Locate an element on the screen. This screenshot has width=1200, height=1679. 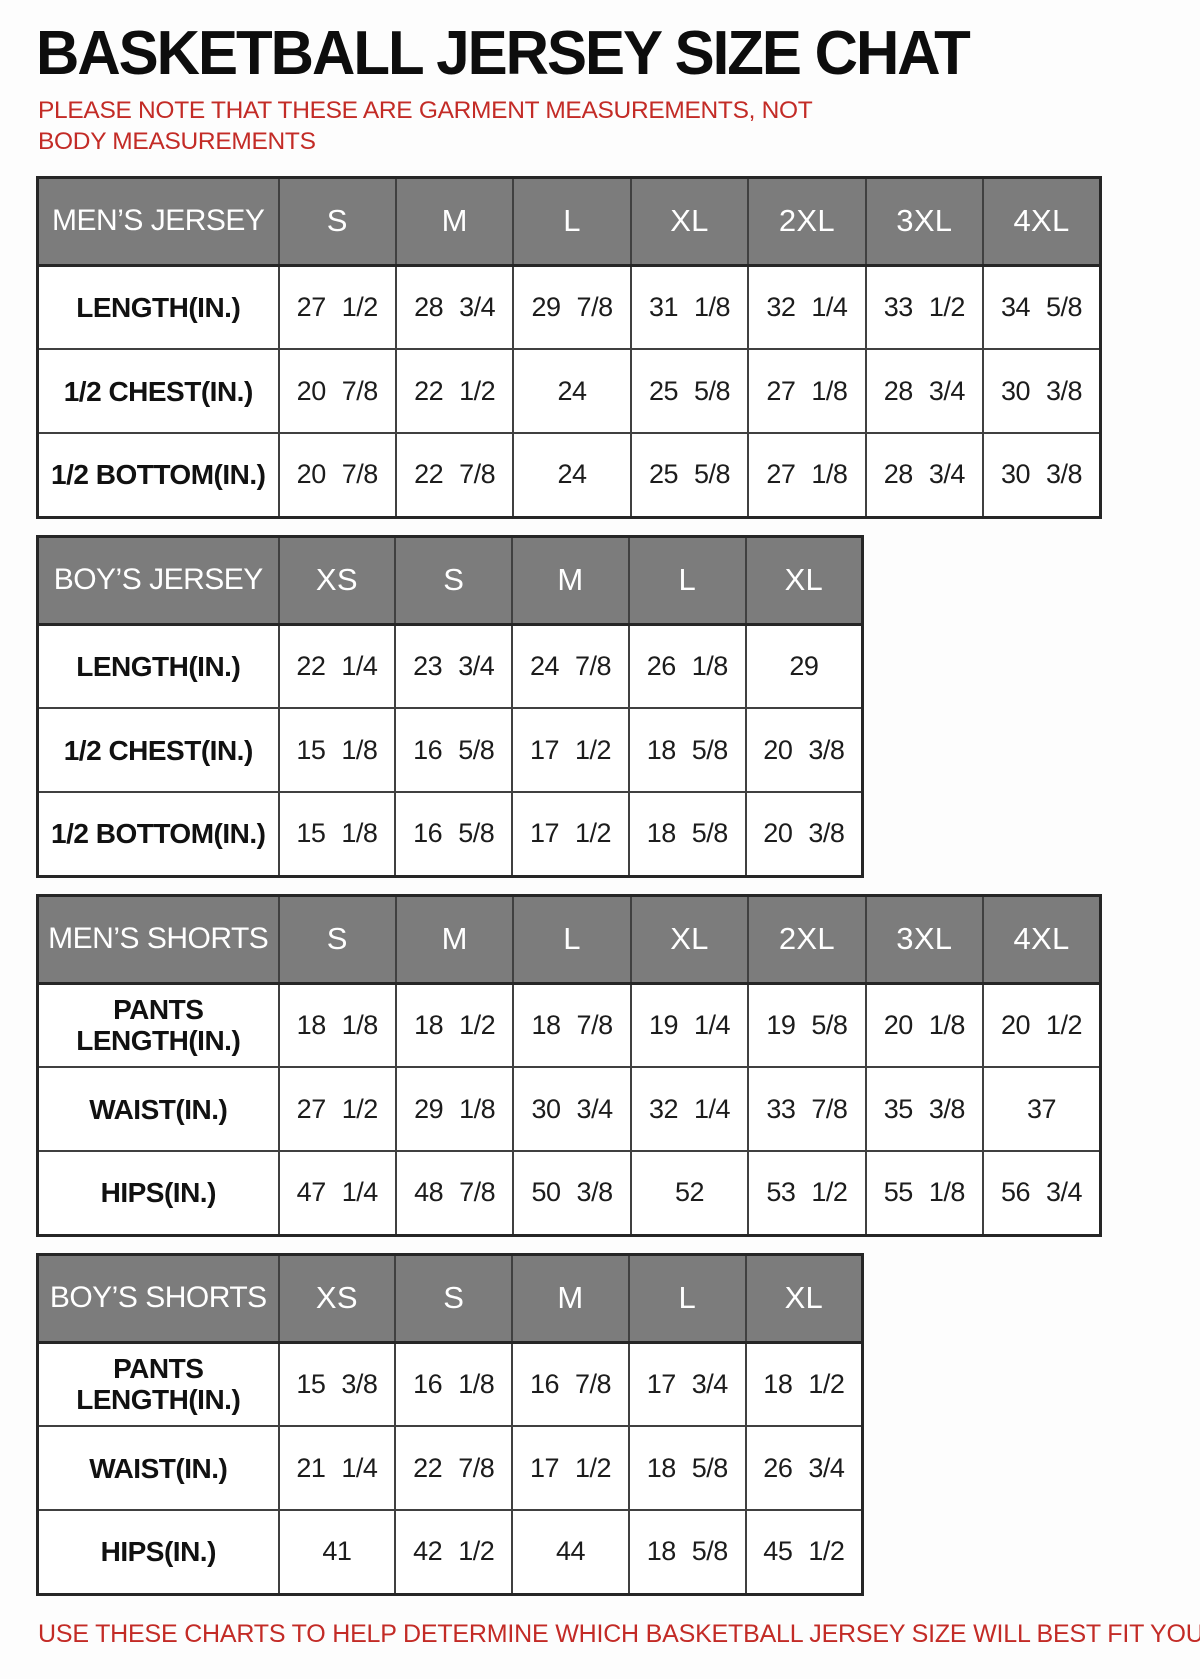
size-column-header: M is located at coordinates (570, 1298).